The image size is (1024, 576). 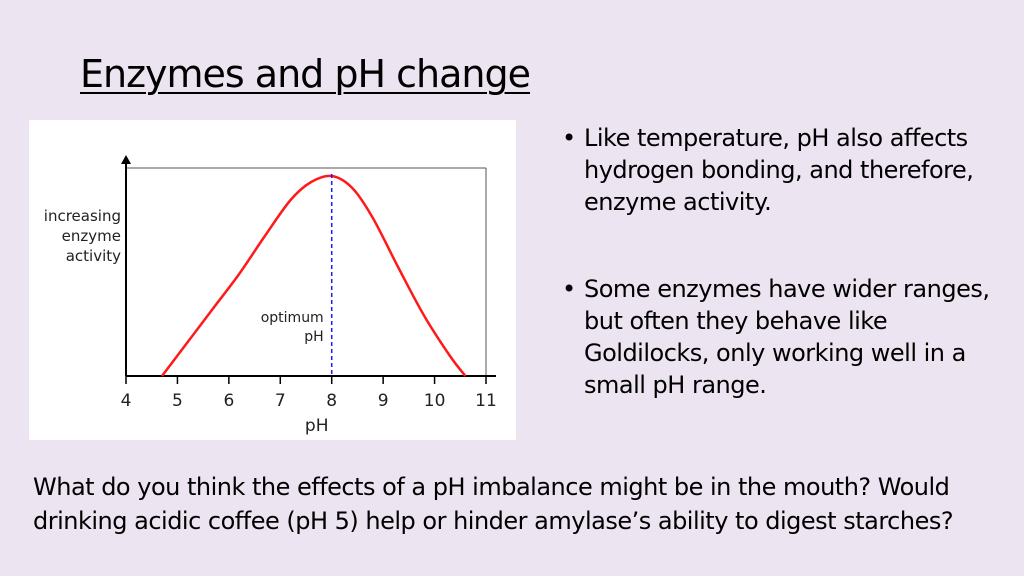 I want to click on annotation-line: pH, so click(x=313, y=337).